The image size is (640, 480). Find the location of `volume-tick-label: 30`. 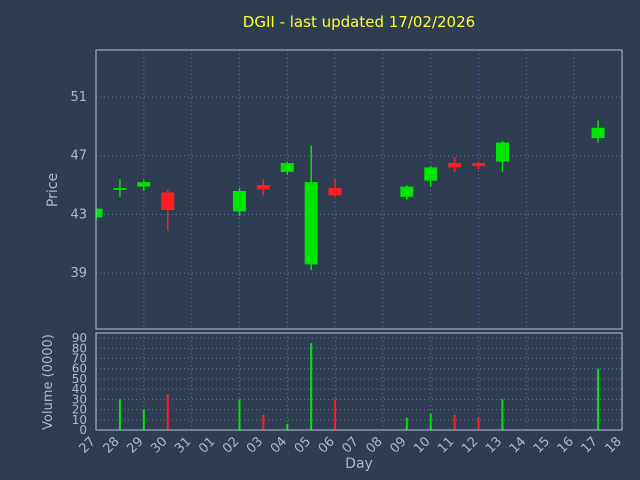

volume-tick-label: 30 is located at coordinates (79, 399).